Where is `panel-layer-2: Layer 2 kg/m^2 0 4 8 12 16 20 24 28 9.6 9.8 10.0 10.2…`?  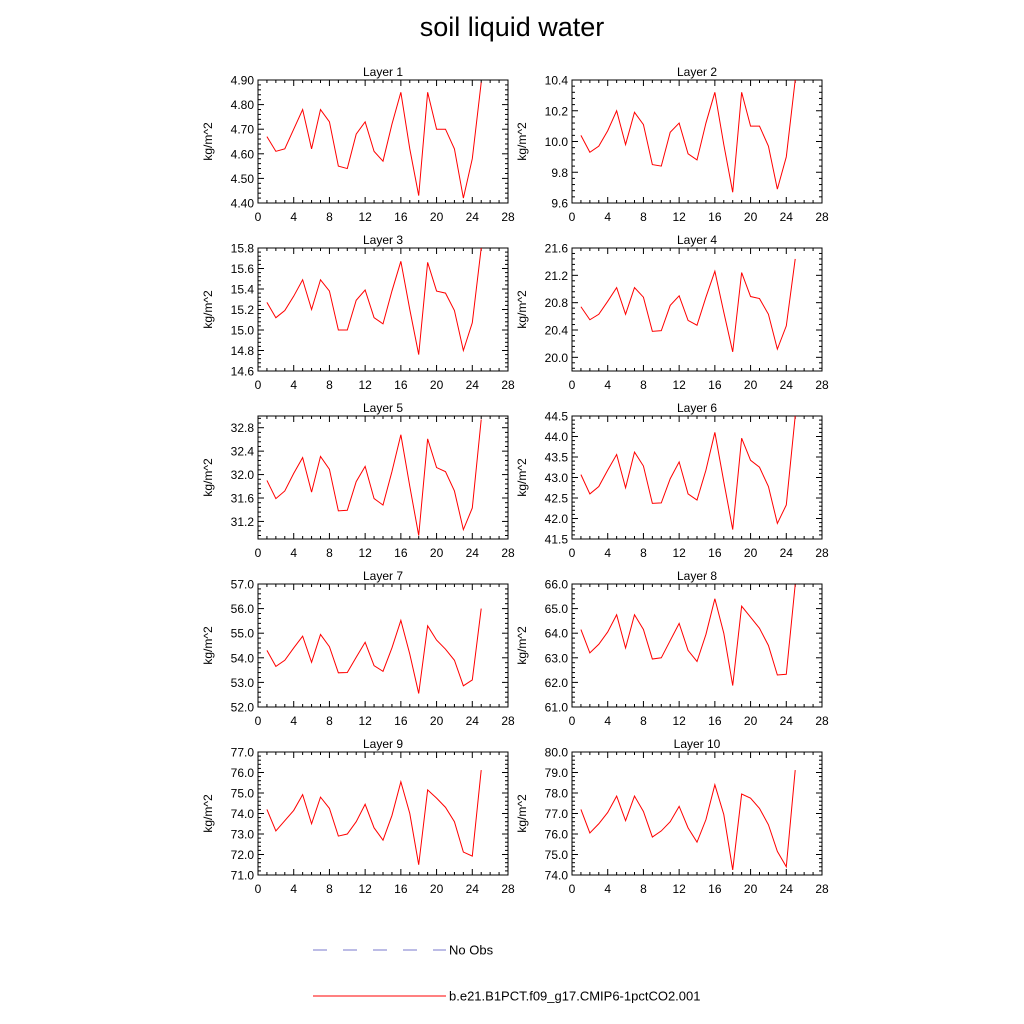
panel-layer-2: Layer 2 kg/m^2 0 4 8 12 16 20 24 28 9.6 9.8 10.0 10.2… is located at coordinates (672, 144).